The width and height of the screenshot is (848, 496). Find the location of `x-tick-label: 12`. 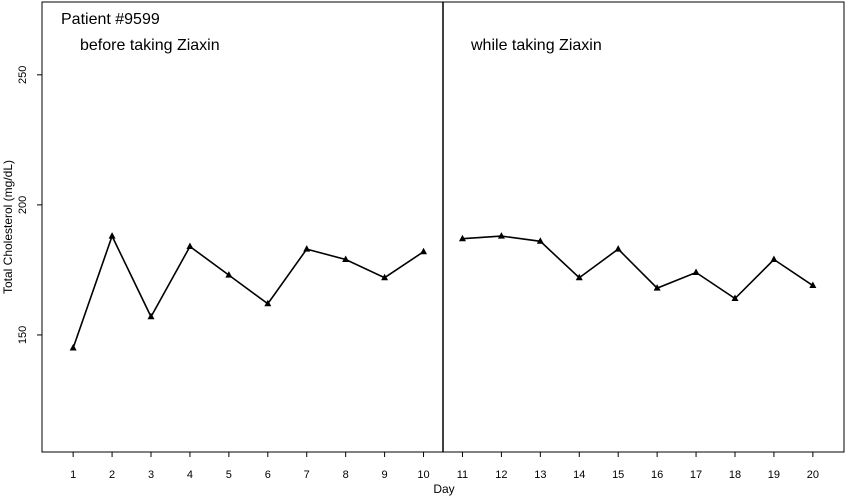

x-tick-label: 12 is located at coordinates (501, 475).